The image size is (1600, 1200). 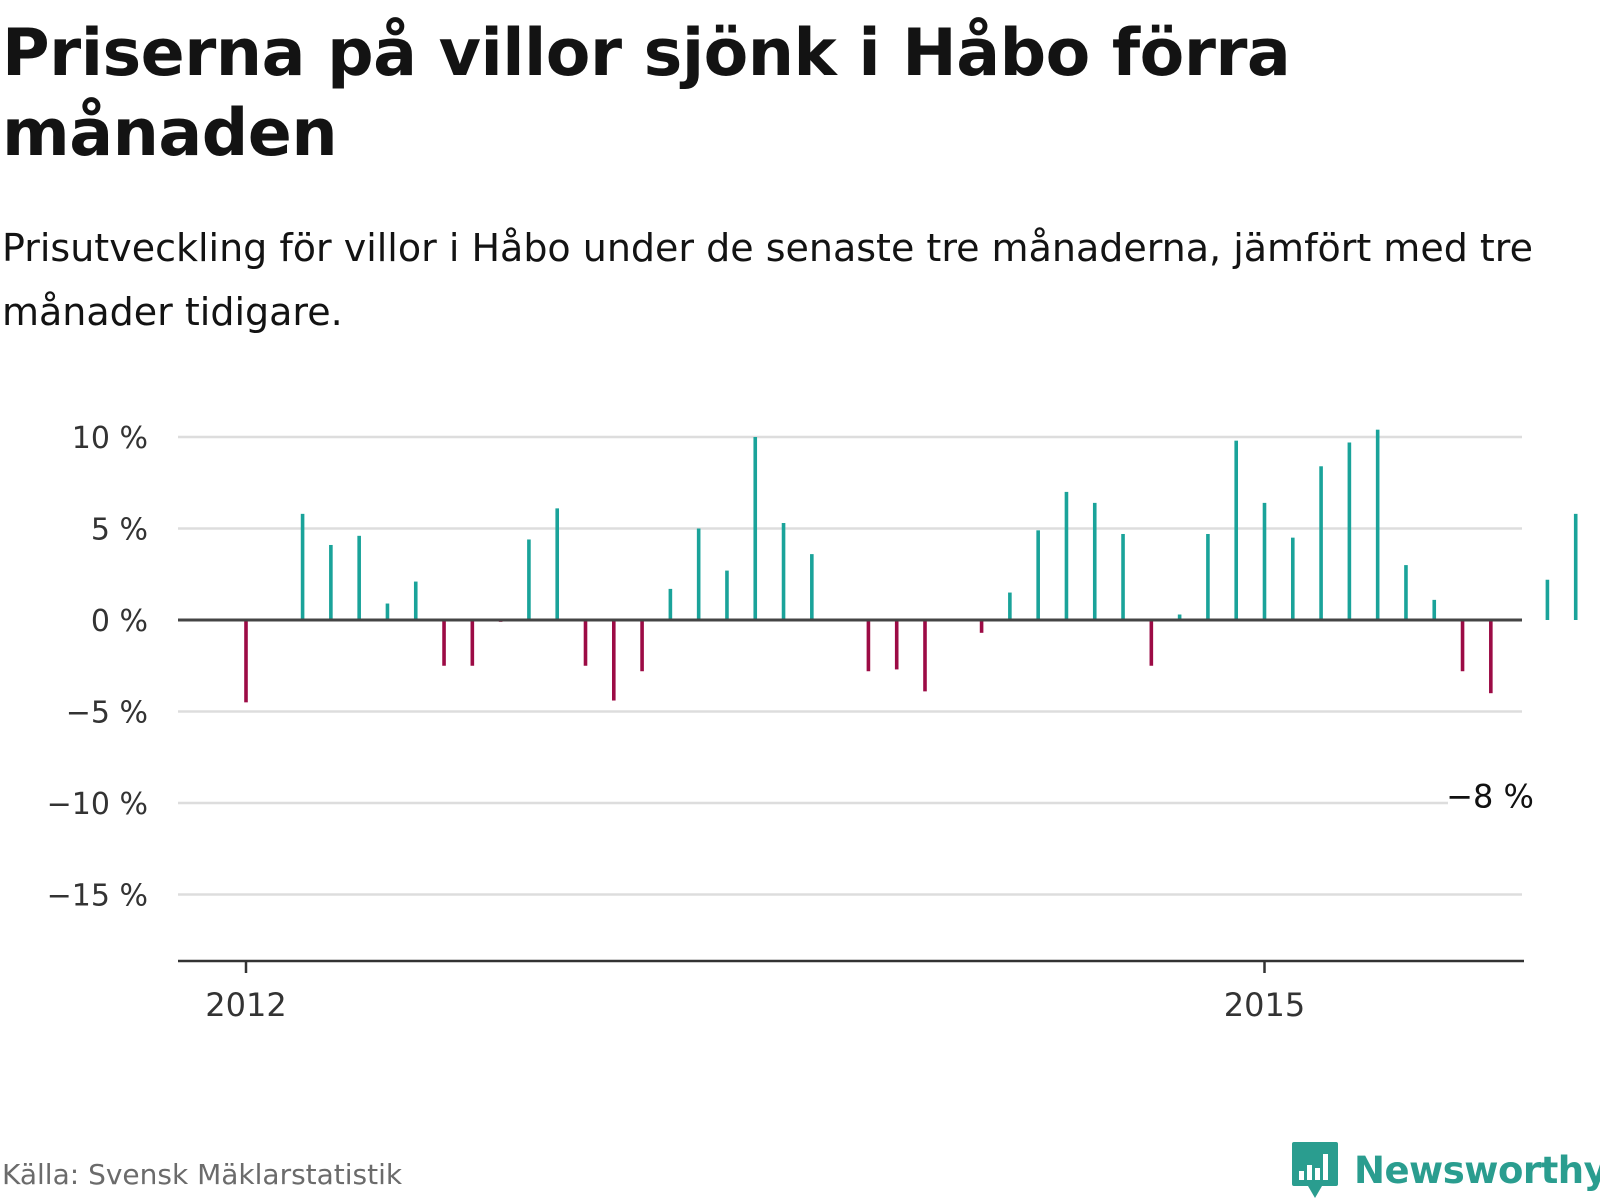 What do you see at coordinates (245, 1005) in the screenshot?
I see `x-tick-label: 2012` at bounding box center [245, 1005].